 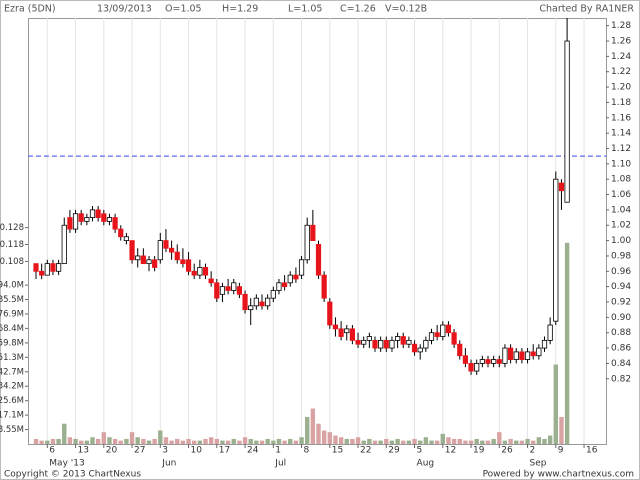 What do you see at coordinates (307, 451) in the screenshot?
I see `x-tick-label: 8` at bounding box center [307, 451].